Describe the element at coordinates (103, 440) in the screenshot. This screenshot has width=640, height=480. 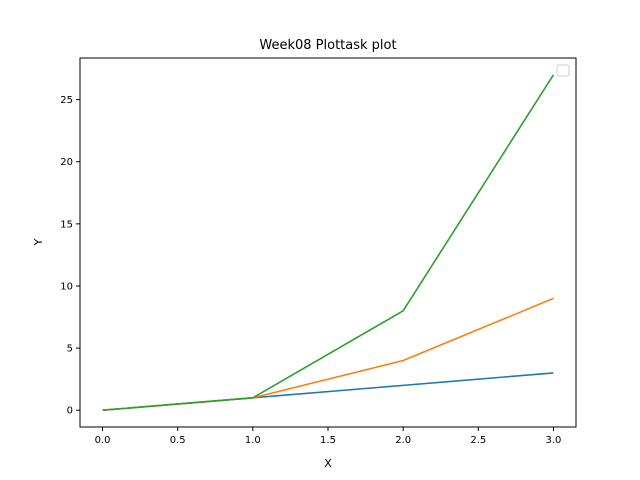
I see `x-tick-label: 0.0` at that location.